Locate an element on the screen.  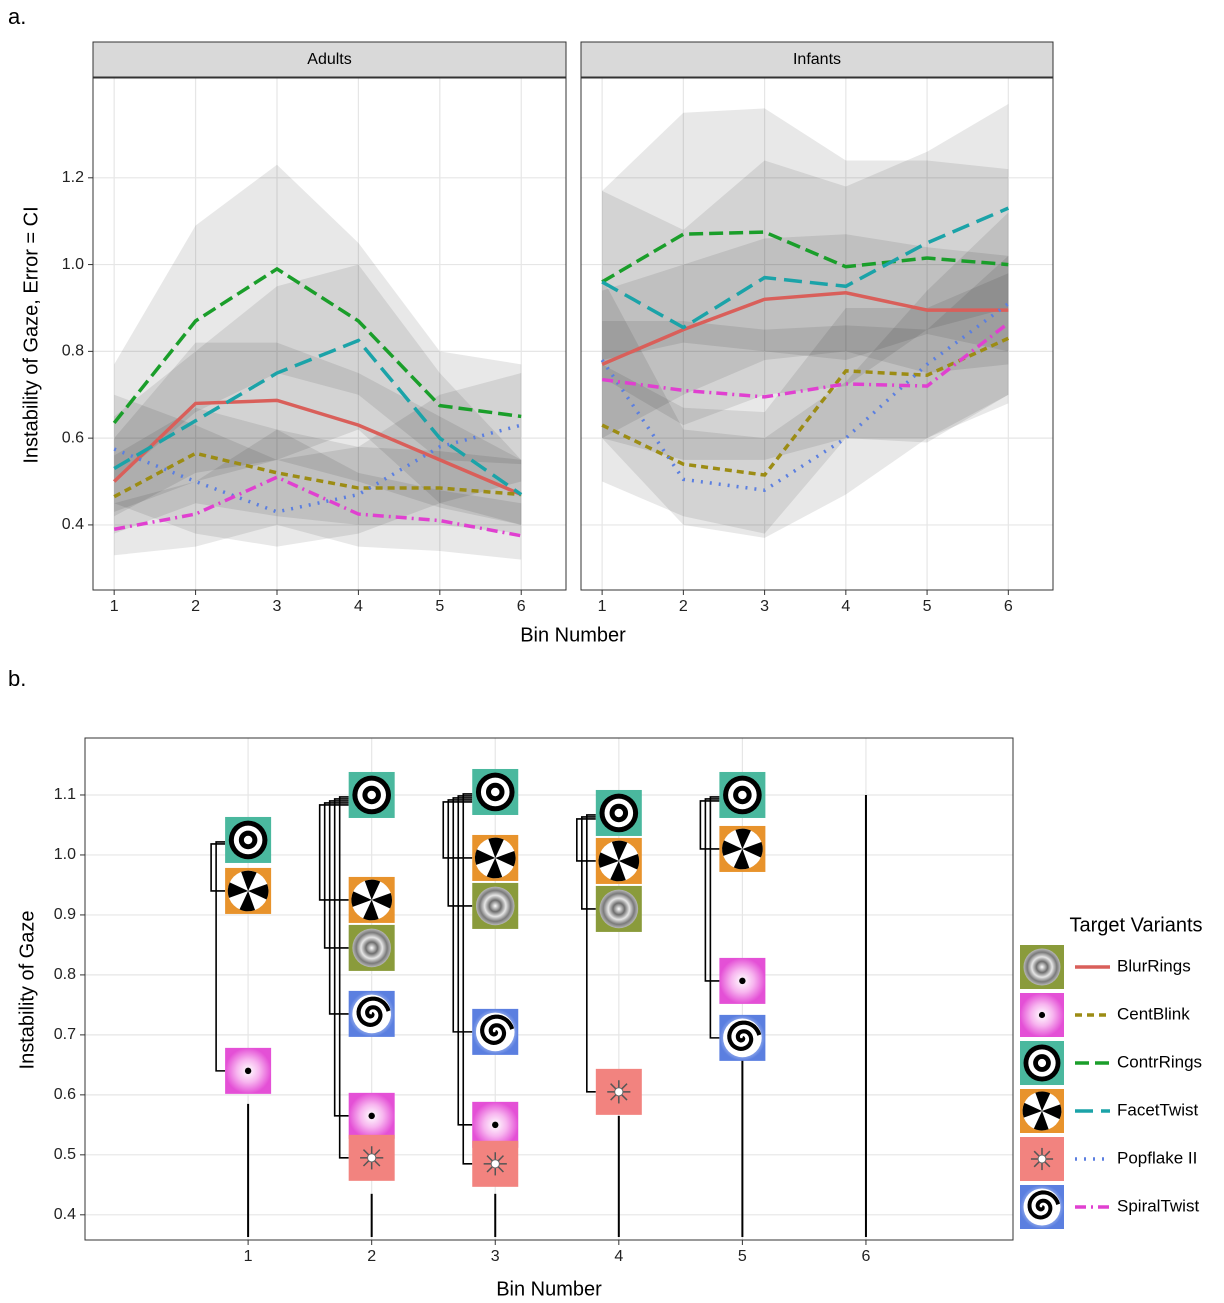
y-tick-label: 0.7 is located at coordinates (65, 1034).